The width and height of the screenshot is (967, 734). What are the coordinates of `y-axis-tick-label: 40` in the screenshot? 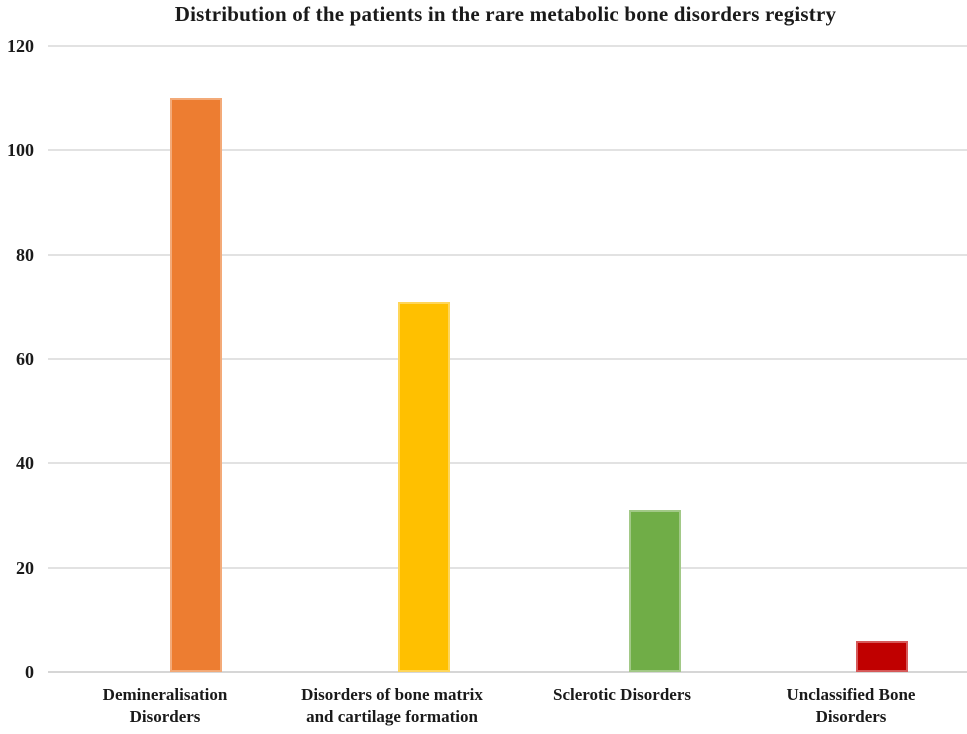 It's located at (25, 463).